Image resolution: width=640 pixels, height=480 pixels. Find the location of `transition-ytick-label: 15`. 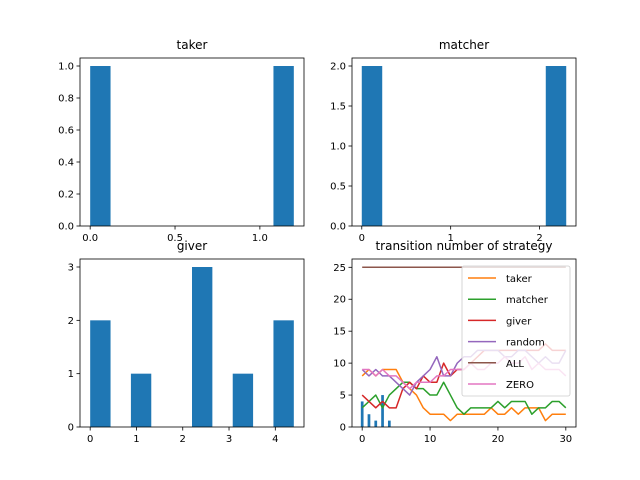

transition-ytick-label: 15 is located at coordinates (339, 332).